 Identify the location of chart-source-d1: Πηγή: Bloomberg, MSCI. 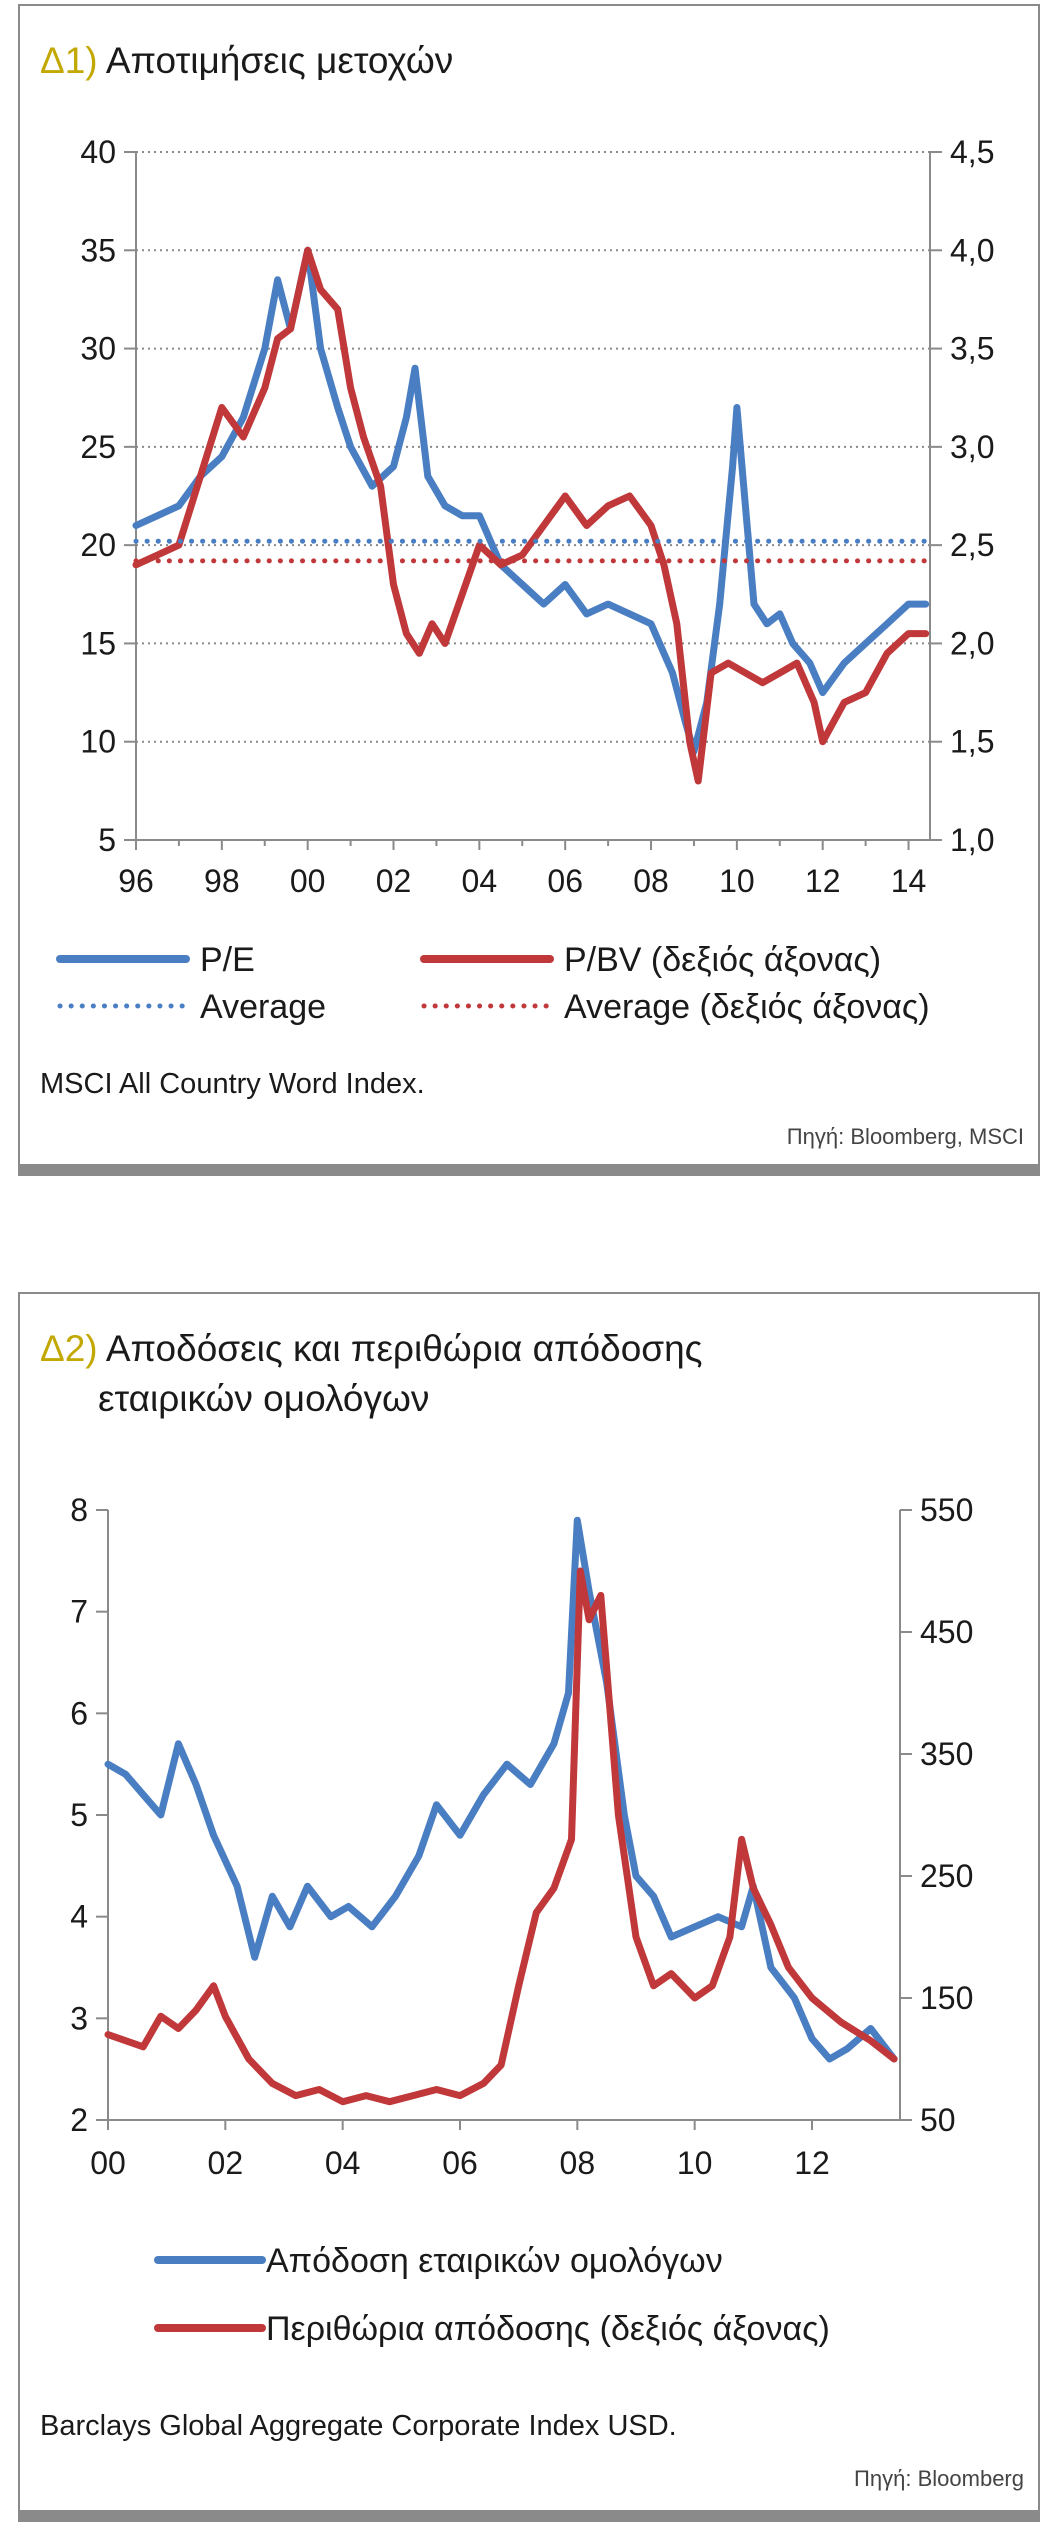
(905, 1136).